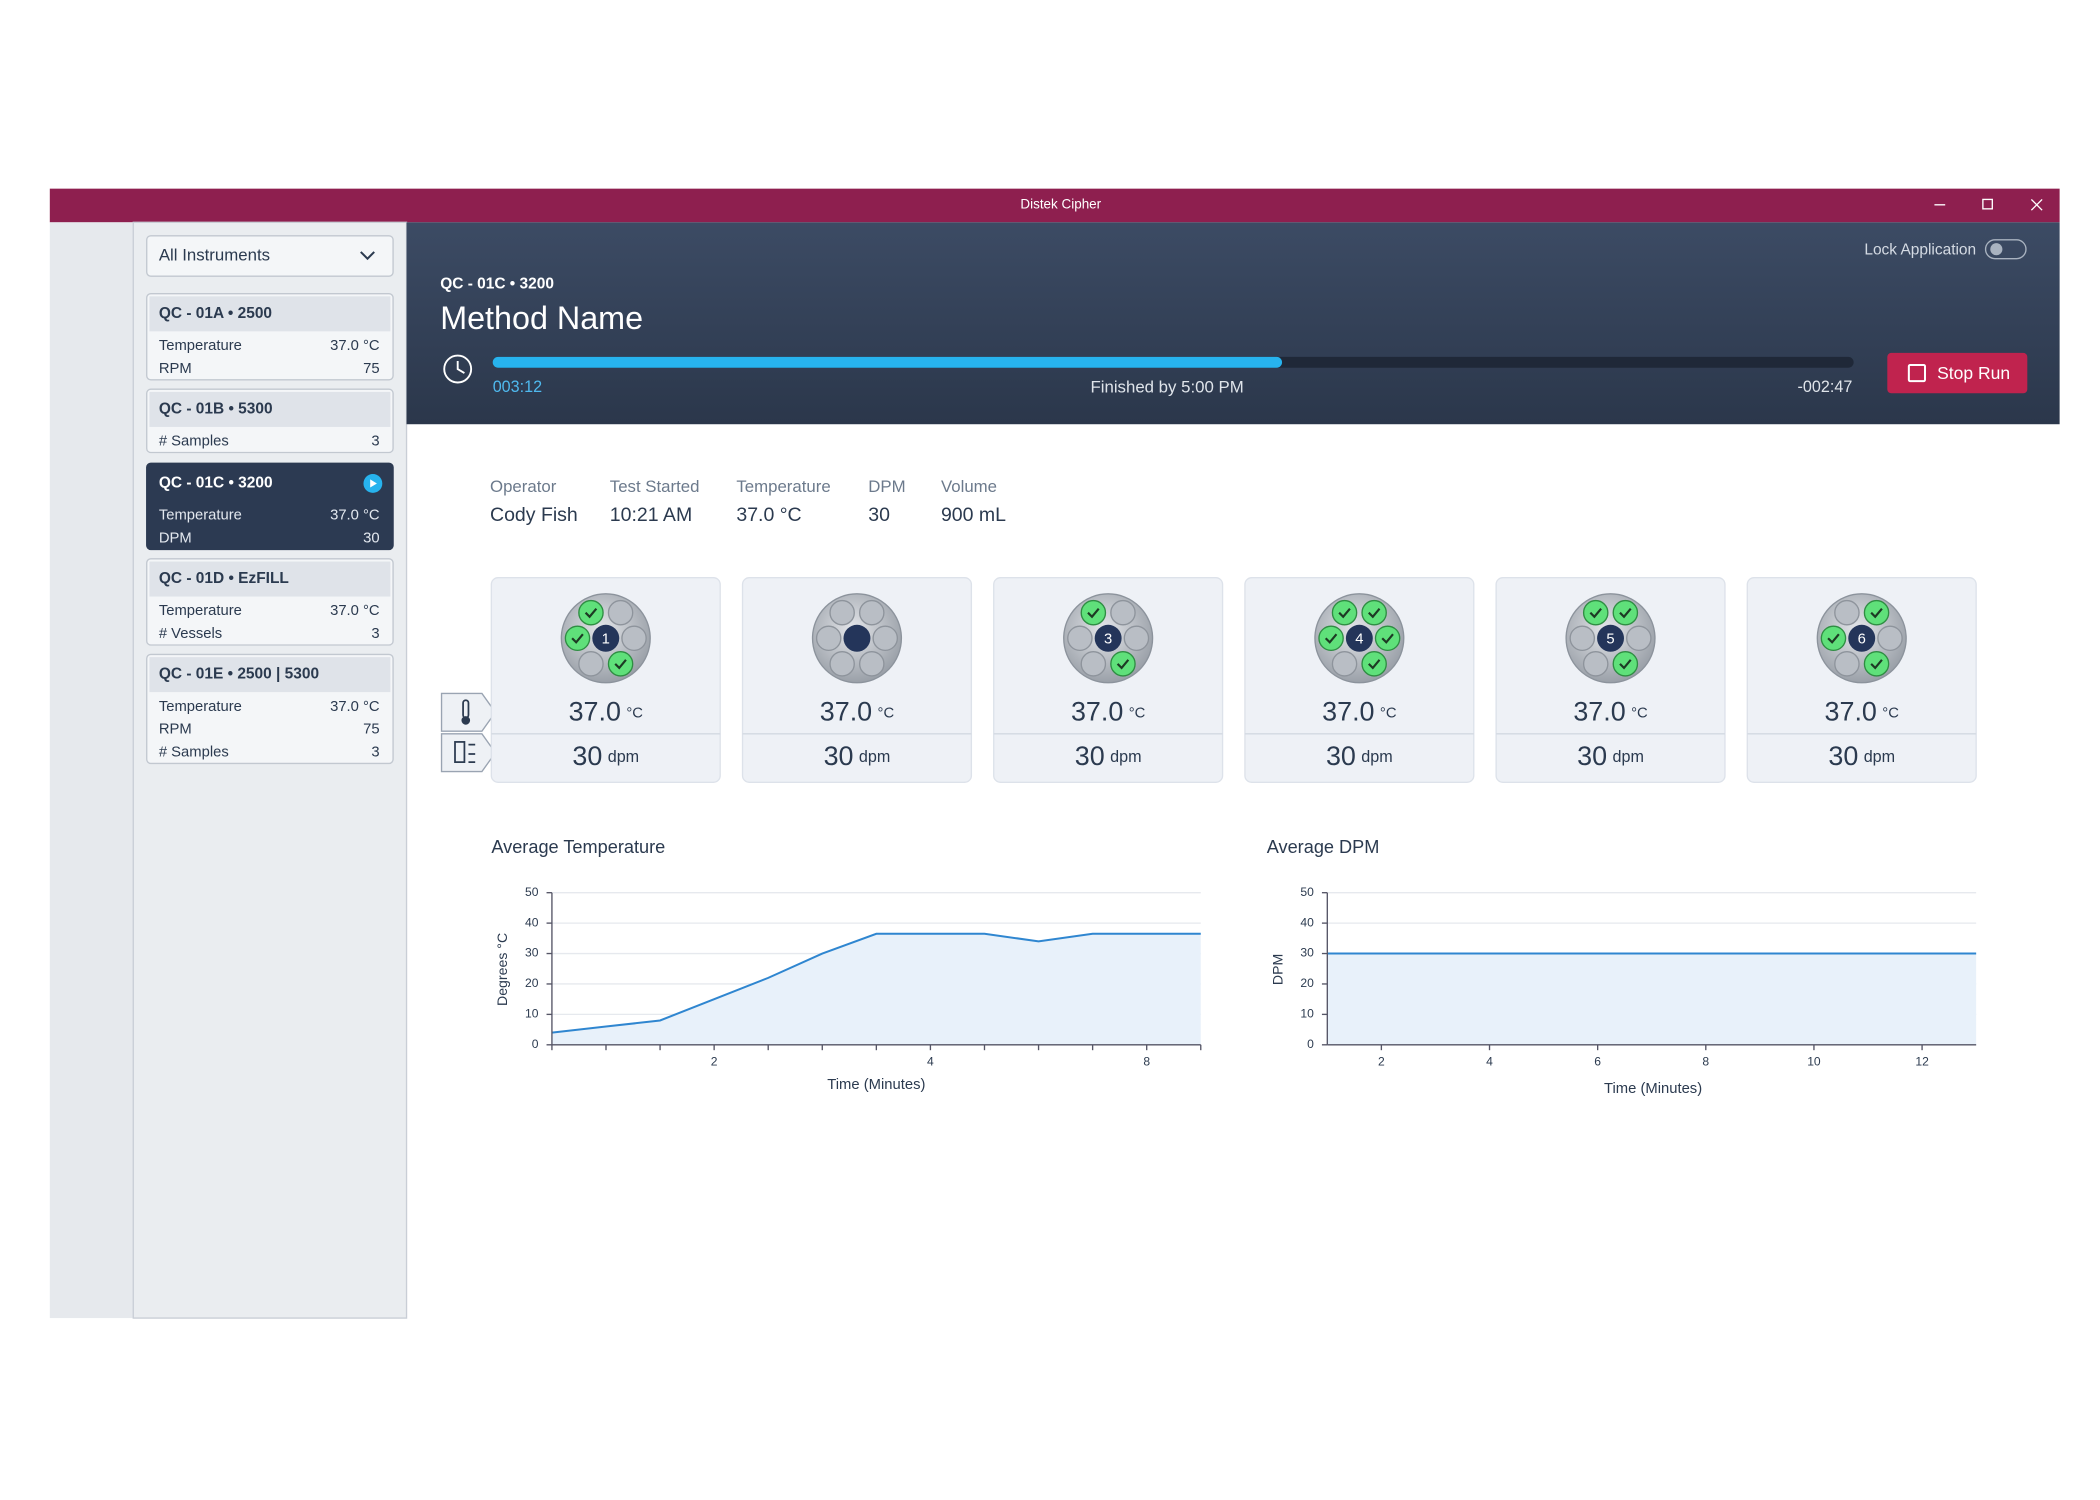 The width and height of the screenshot is (2100, 1500). Describe the element at coordinates (270, 256) in the screenshot. I see `filter-dropdown` at that location.